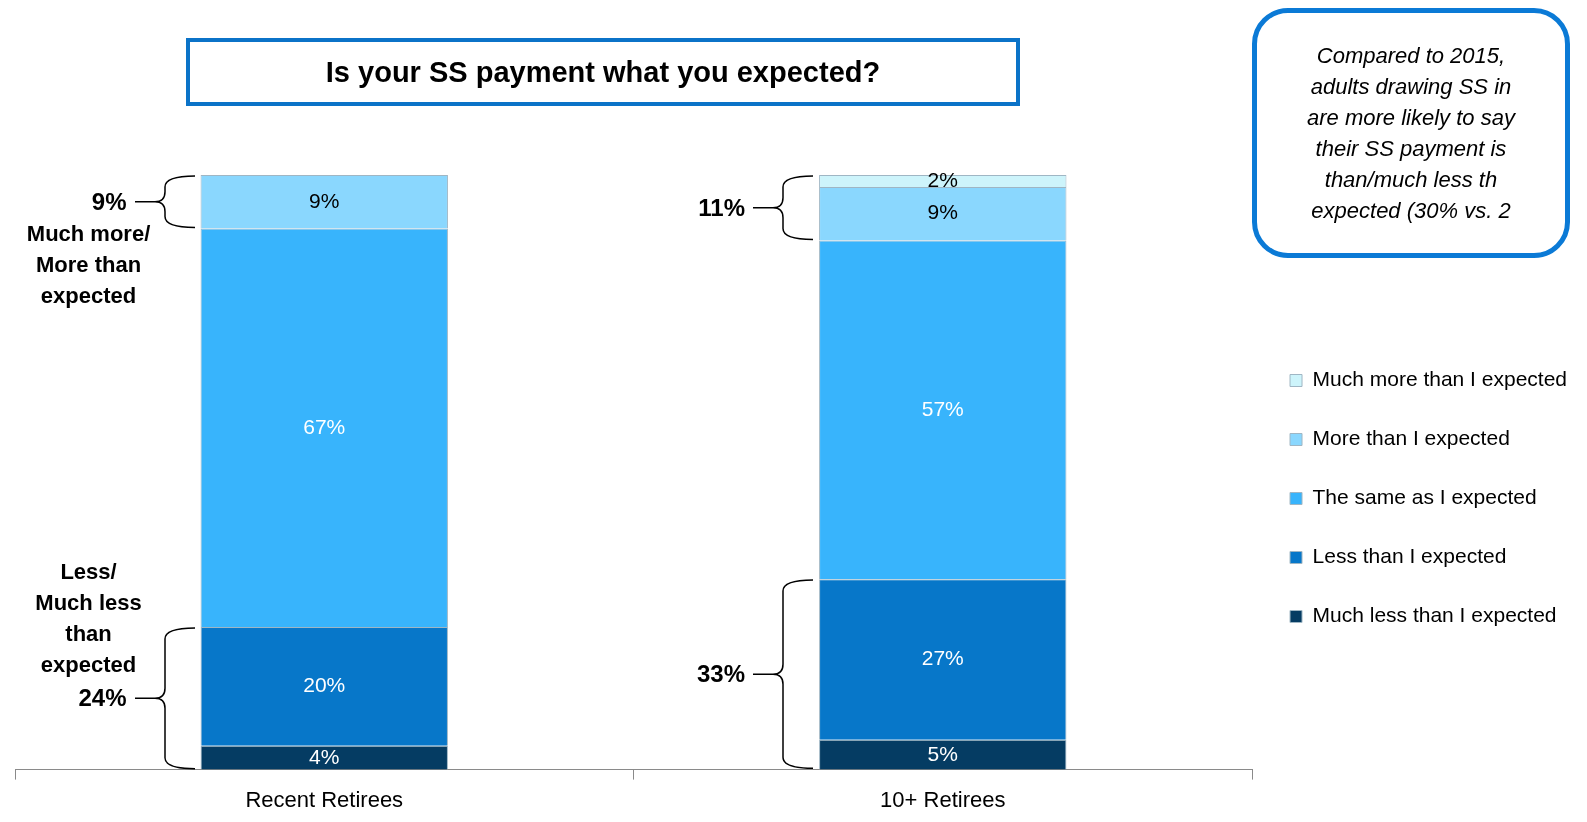 The image size is (1587, 822). What do you see at coordinates (1411, 438) in the screenshot?
I see `legend-label: More than I expected` at bounding box center [1411, 438].